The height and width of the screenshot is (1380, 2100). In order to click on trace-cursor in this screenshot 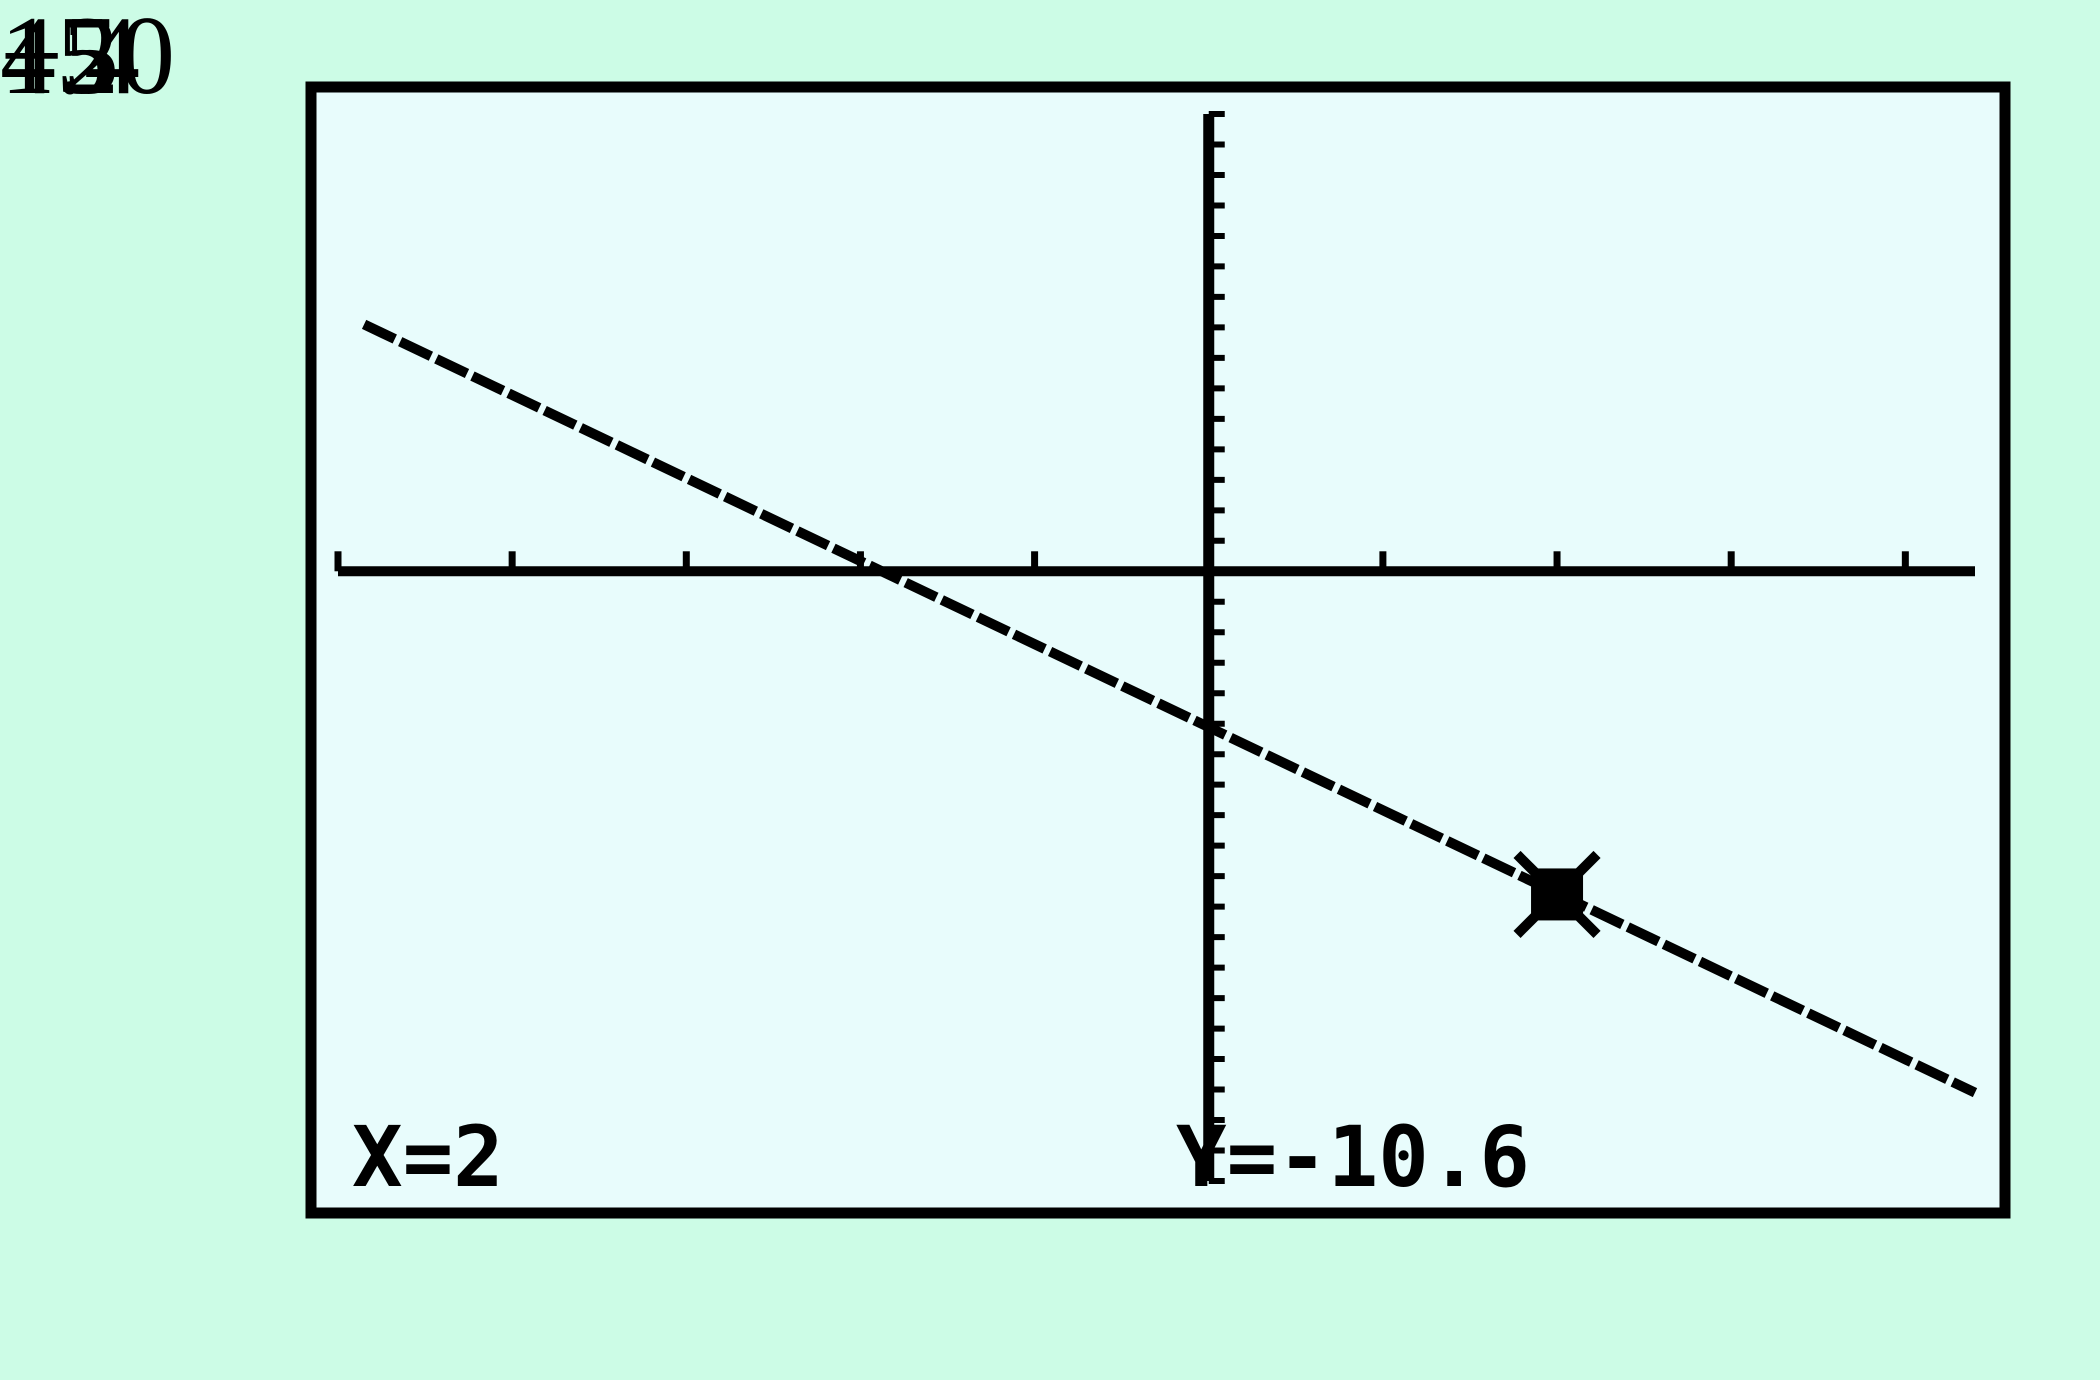, I will do `click(1557, 894)`.